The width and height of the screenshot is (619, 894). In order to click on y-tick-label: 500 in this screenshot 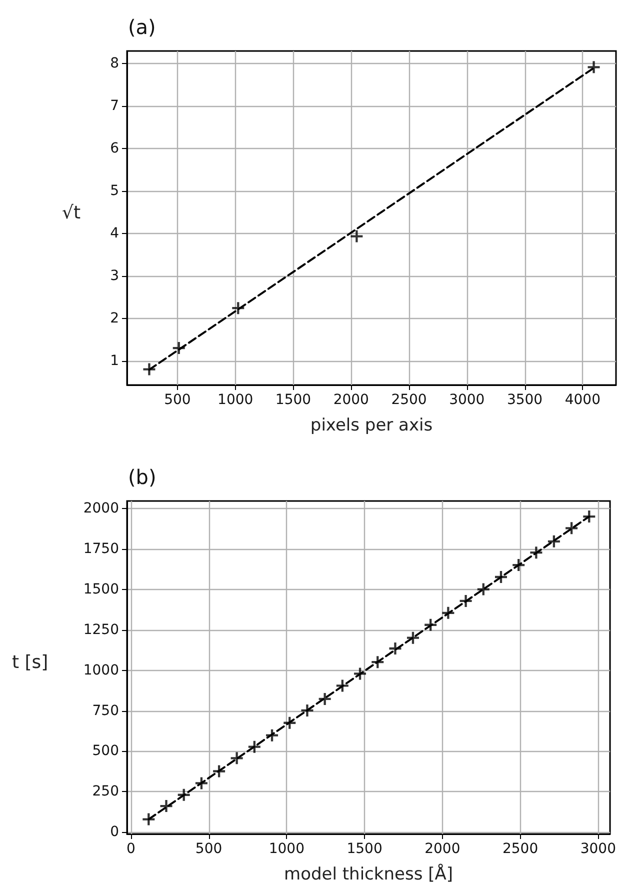, I will do `click(105, 751)`.